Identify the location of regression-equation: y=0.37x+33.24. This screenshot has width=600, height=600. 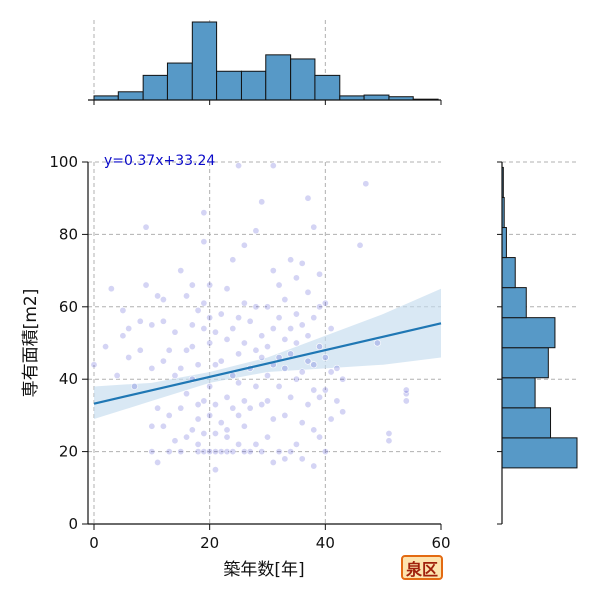
(159, 161).